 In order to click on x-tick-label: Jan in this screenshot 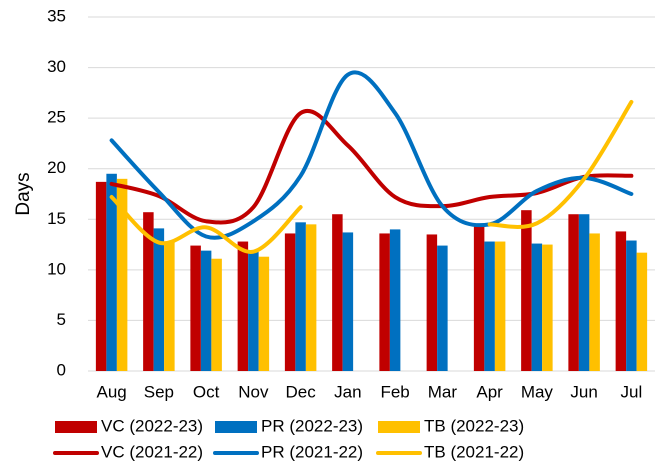, I will do `click(347, 391)`.